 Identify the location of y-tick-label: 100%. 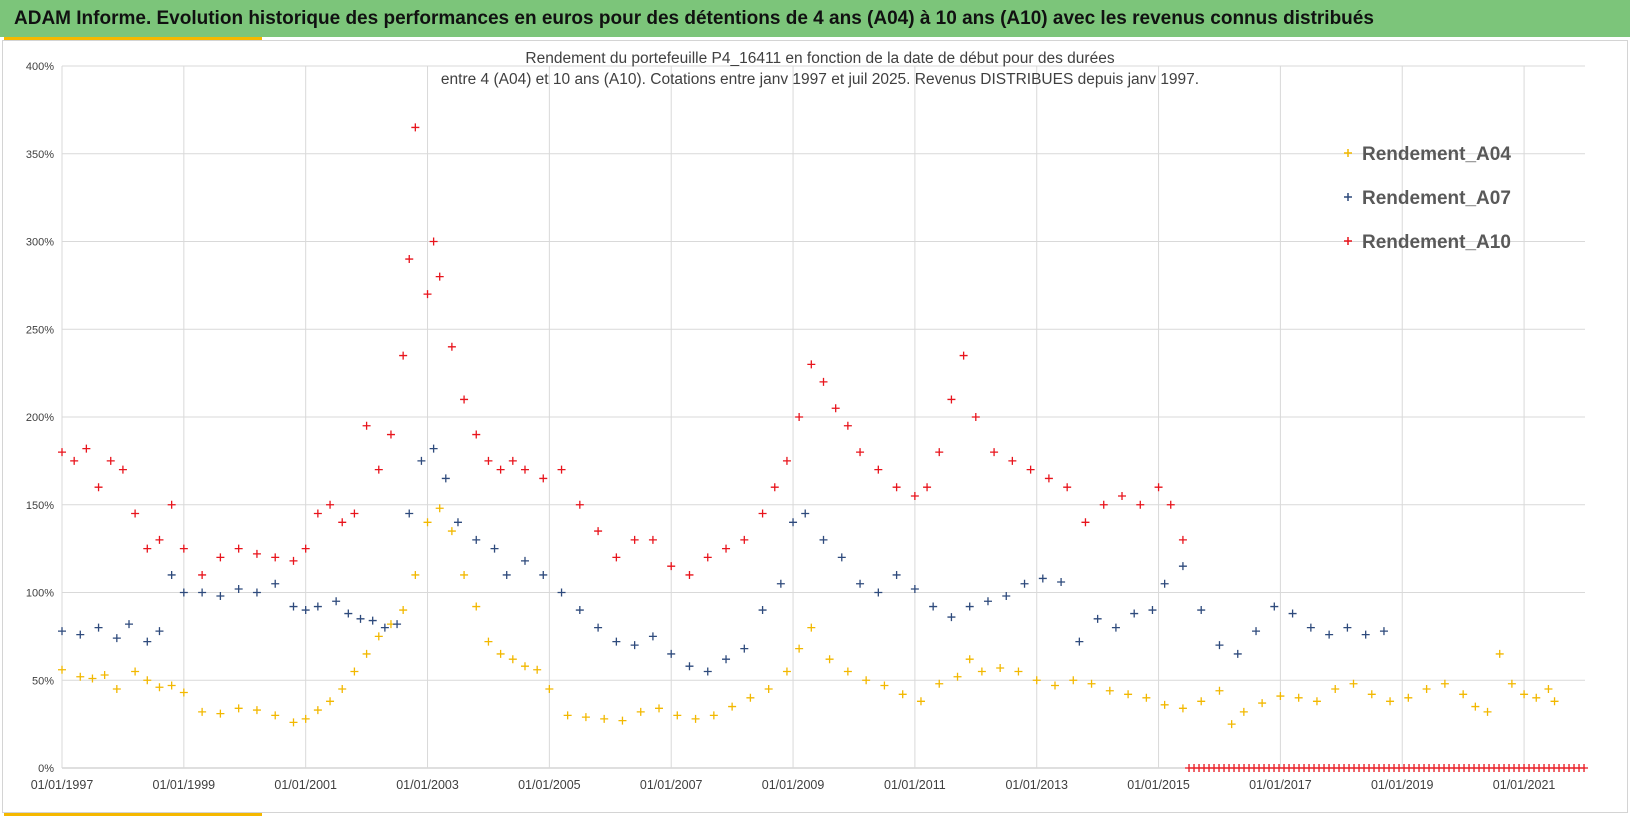
(40, 594).